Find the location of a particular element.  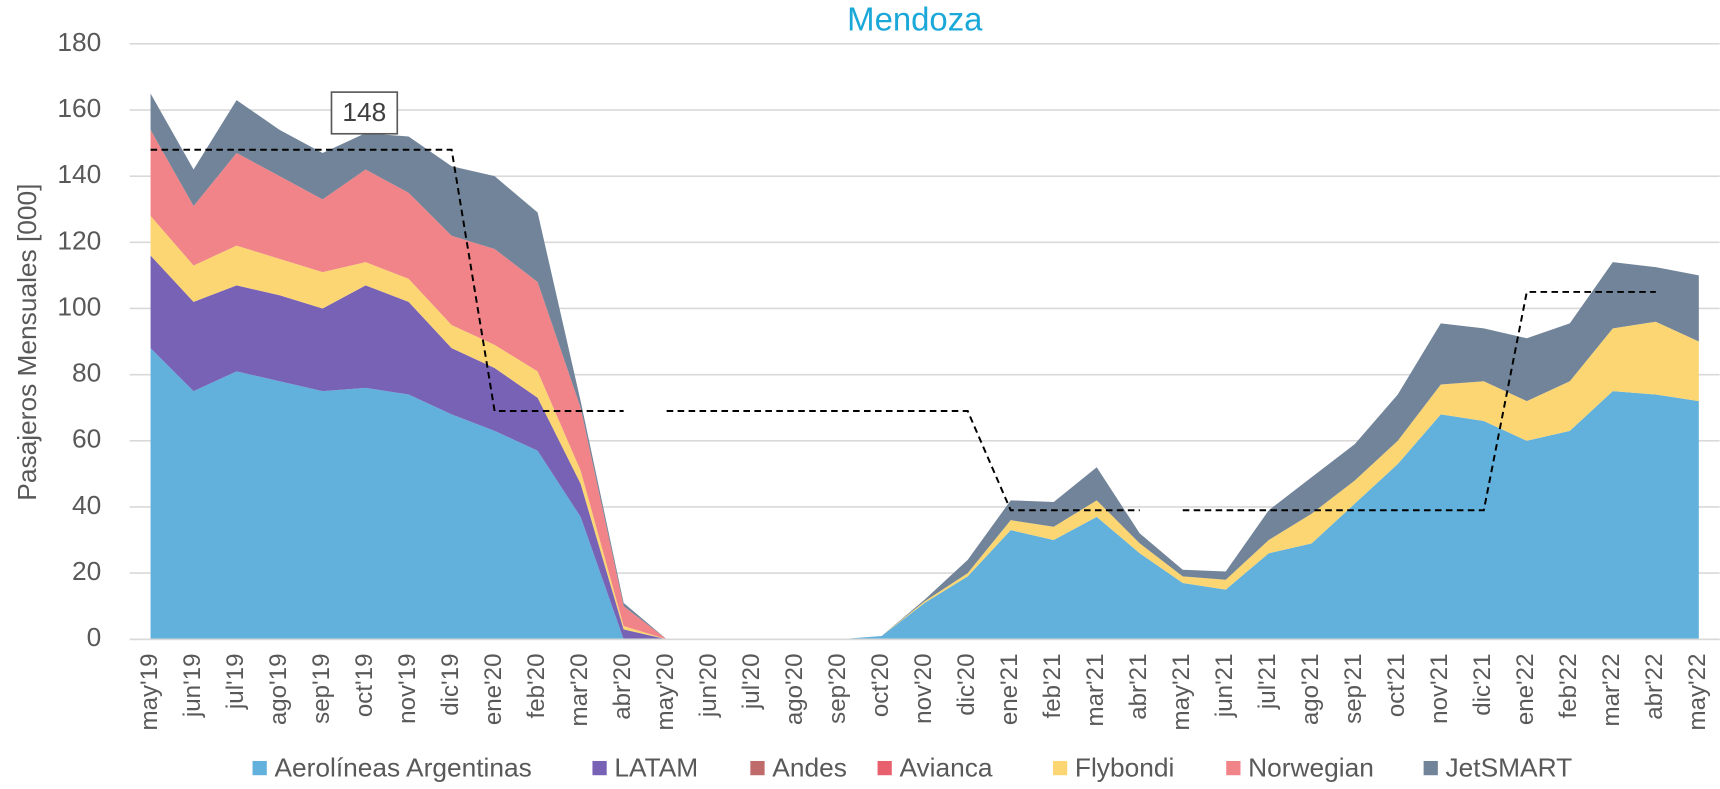

x-tick-label: jun'19 is located at coordinates (192, 686).